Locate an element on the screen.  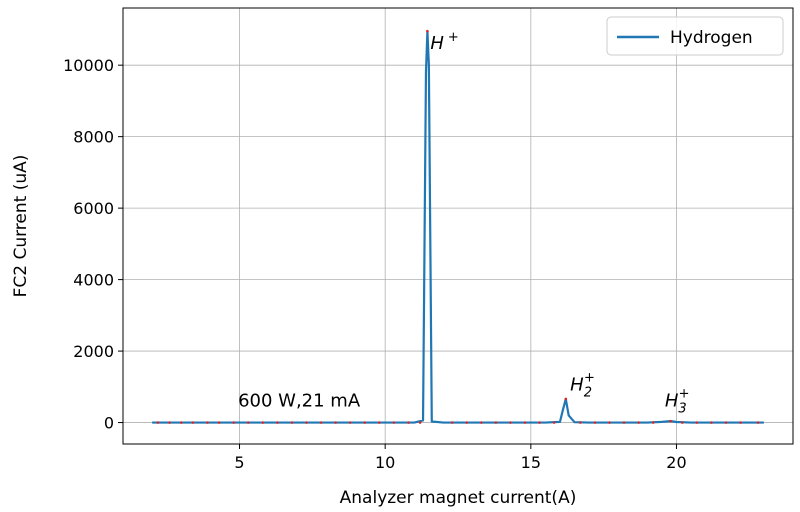
legend: Hydrogen is located at coordinates (695, 36).